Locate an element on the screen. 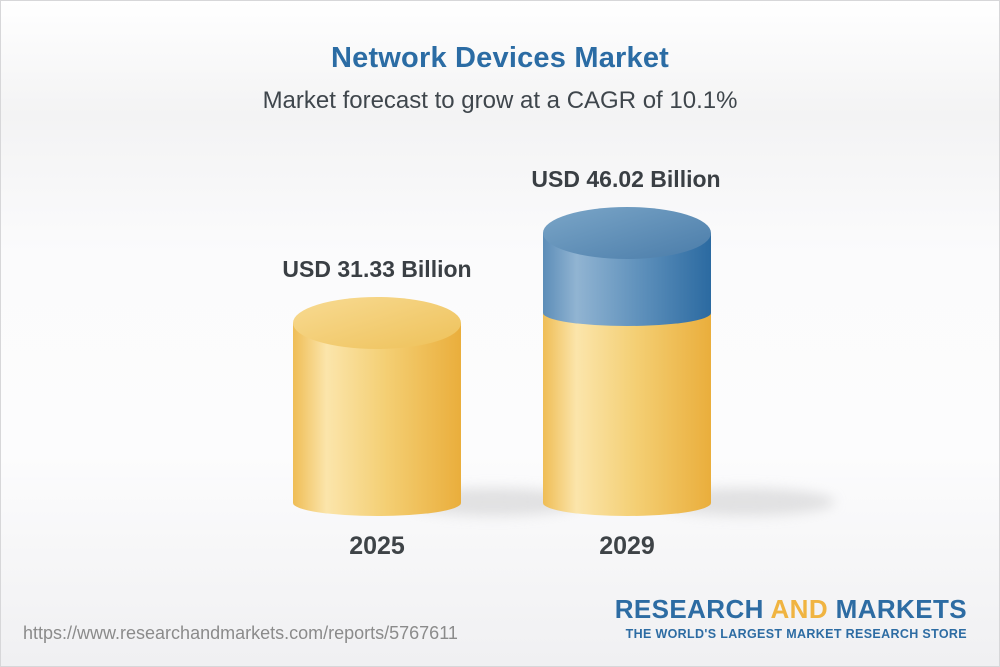  value-label-2025: USD 31.33 Billion is located at coordinates (377, 269).